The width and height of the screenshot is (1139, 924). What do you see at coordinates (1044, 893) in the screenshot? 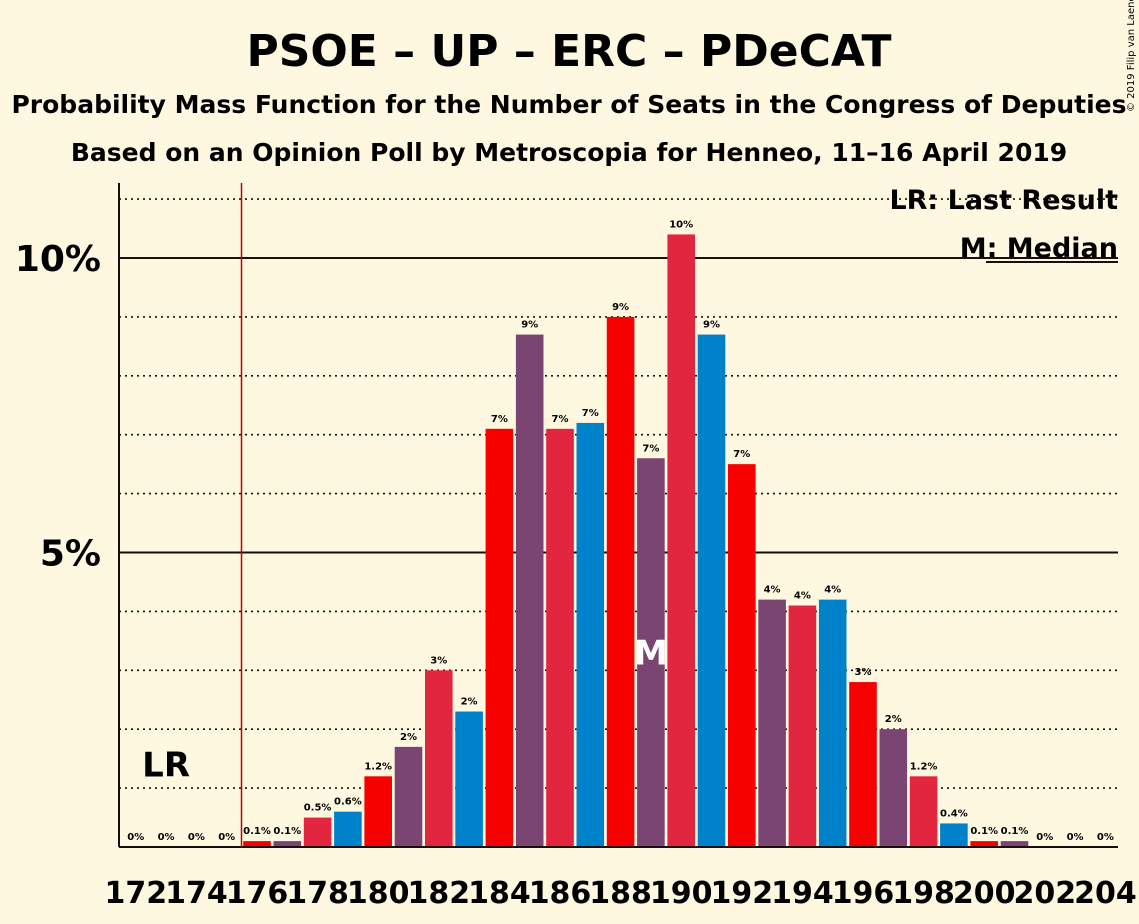
I see `x-tick-label: 202` at bounding box center [1044, 893].